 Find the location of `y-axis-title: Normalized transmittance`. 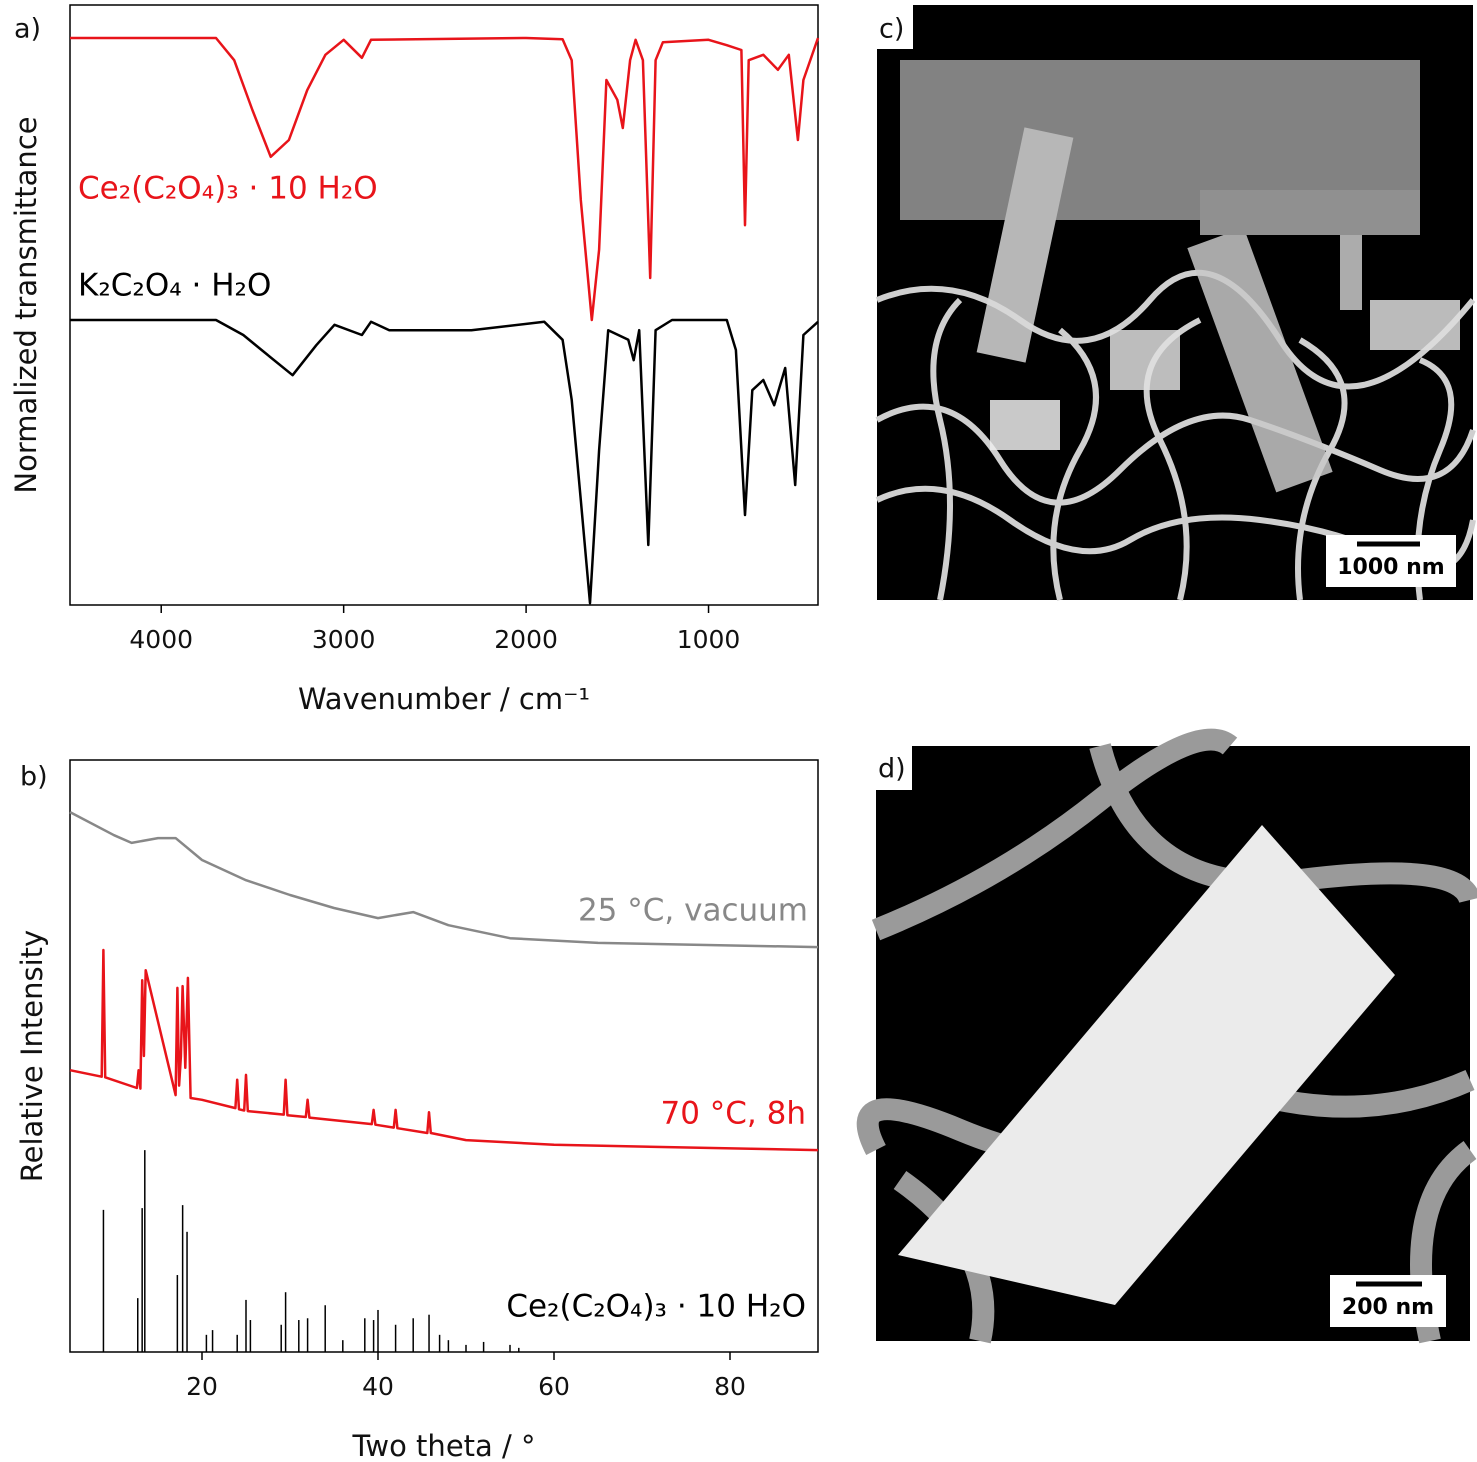

y-axis-title: Normalized transmittance is located at coordinates (26, 304).